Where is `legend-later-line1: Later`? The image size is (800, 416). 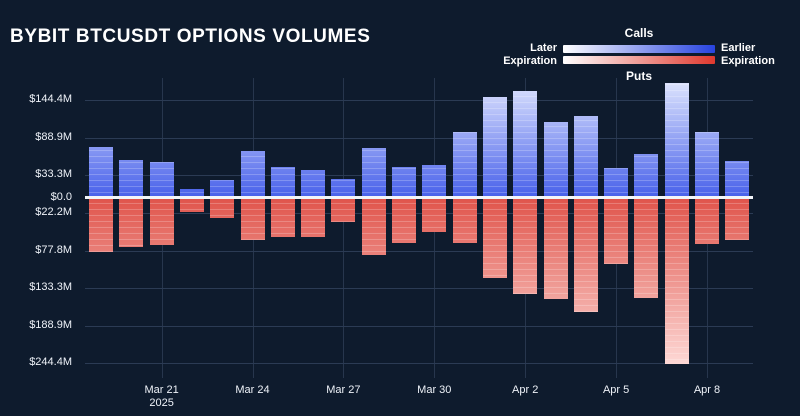 legend-later-line1: Later is located at coordinates (543, 48).